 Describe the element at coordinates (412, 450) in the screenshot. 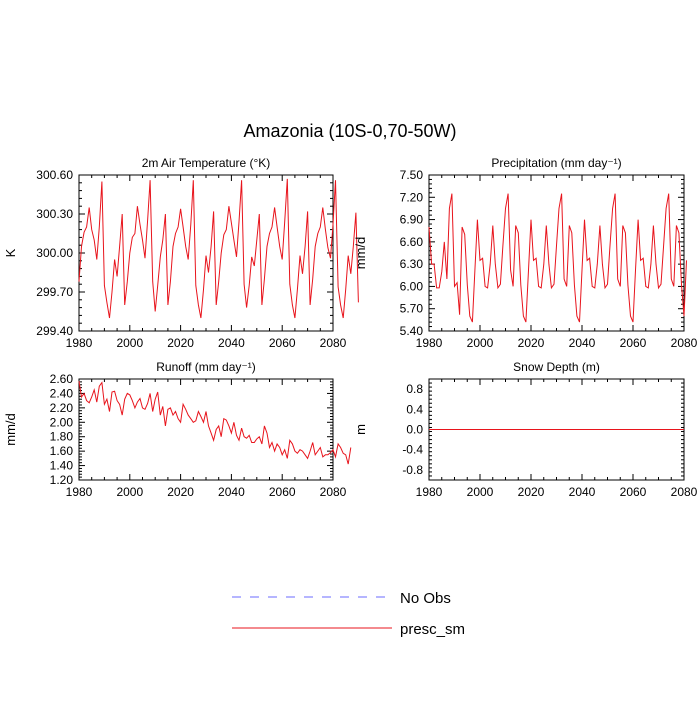

I see `y-tick-label: -0.4` at that location.